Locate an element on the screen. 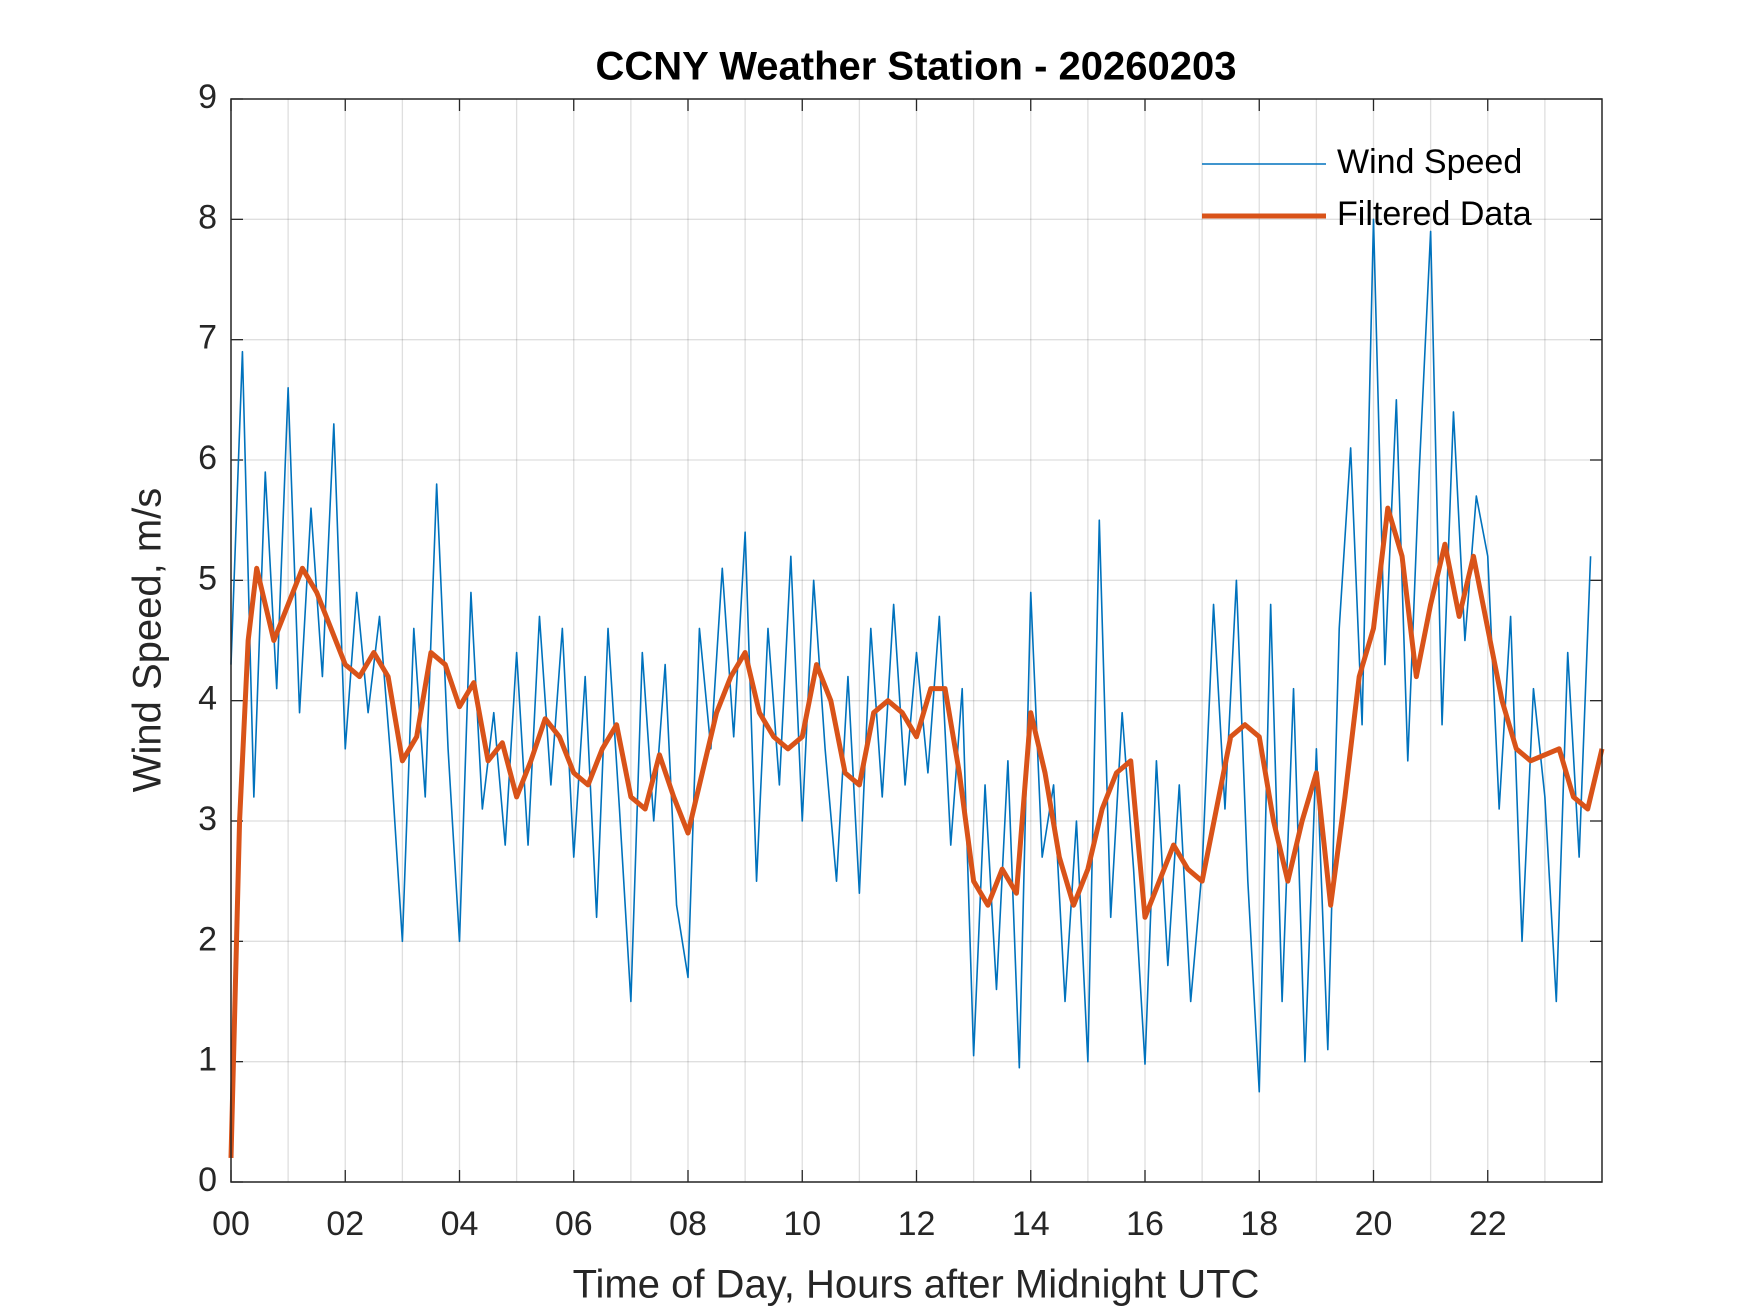  y-tick-label: 6 is located at coordinates (207, 458).